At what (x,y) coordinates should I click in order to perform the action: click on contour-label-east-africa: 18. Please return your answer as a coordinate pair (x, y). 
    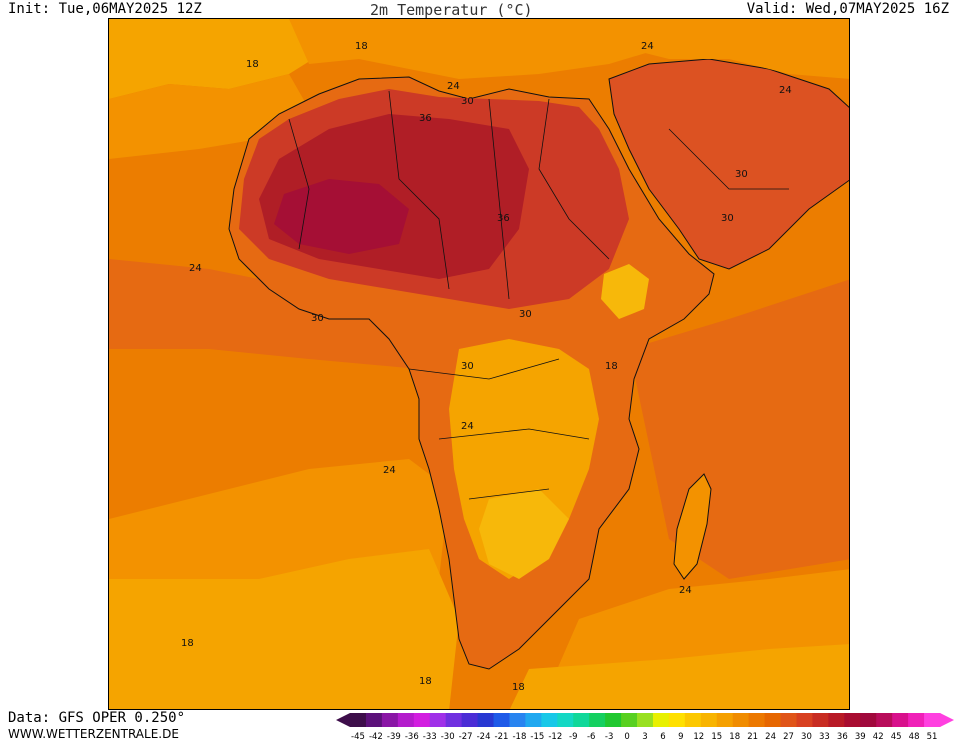
    Looking at the image, I should click on (611, 366).